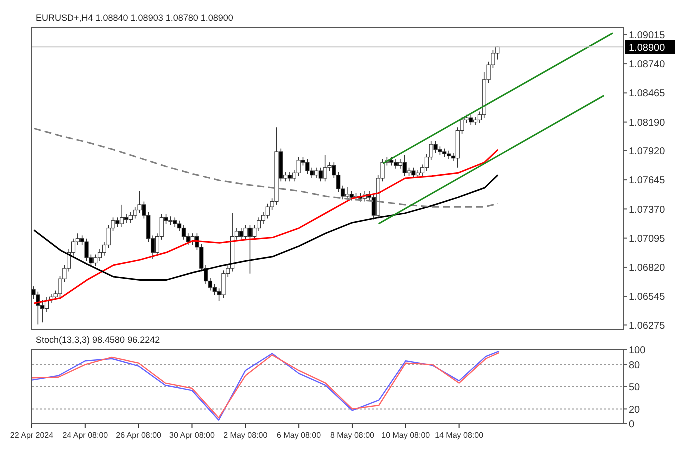  Describe the element at coordinates (632, 425) in the screenshot. I see `y-tick-label: 0` at that location.